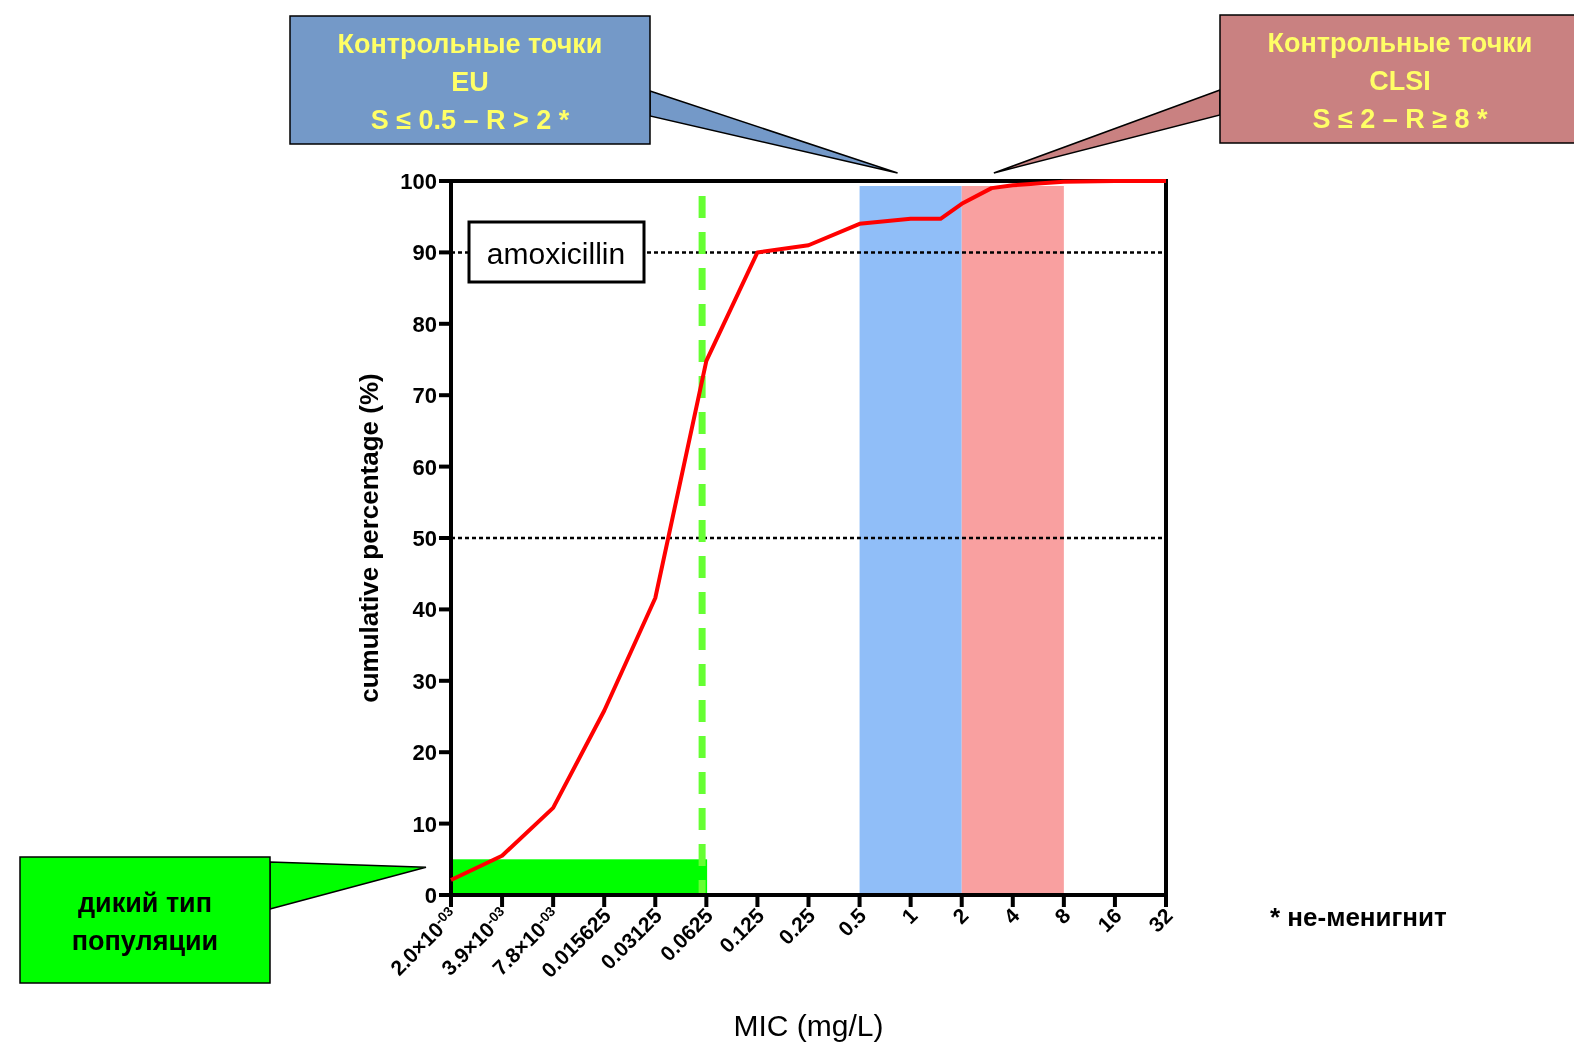 This screenshot has height=1048, width=1582. What do you see at coordinates (424, 324) in the screenshot?
I see `y-tick-label: 80` at bounding box center [424, 324].